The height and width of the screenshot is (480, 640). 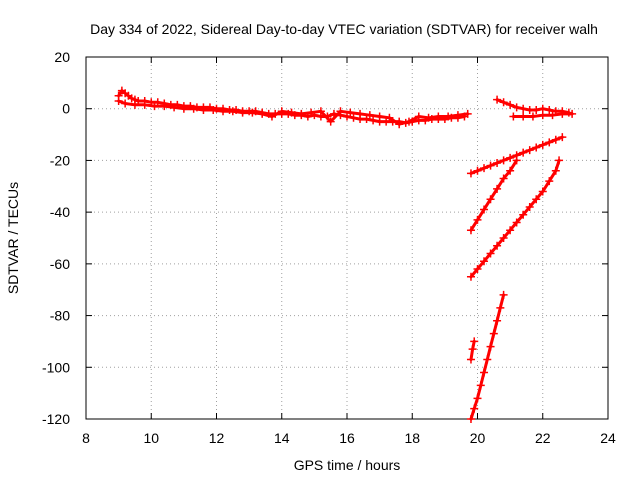 I want to click on y-tick-label: 20, so click(x=62, y=57).